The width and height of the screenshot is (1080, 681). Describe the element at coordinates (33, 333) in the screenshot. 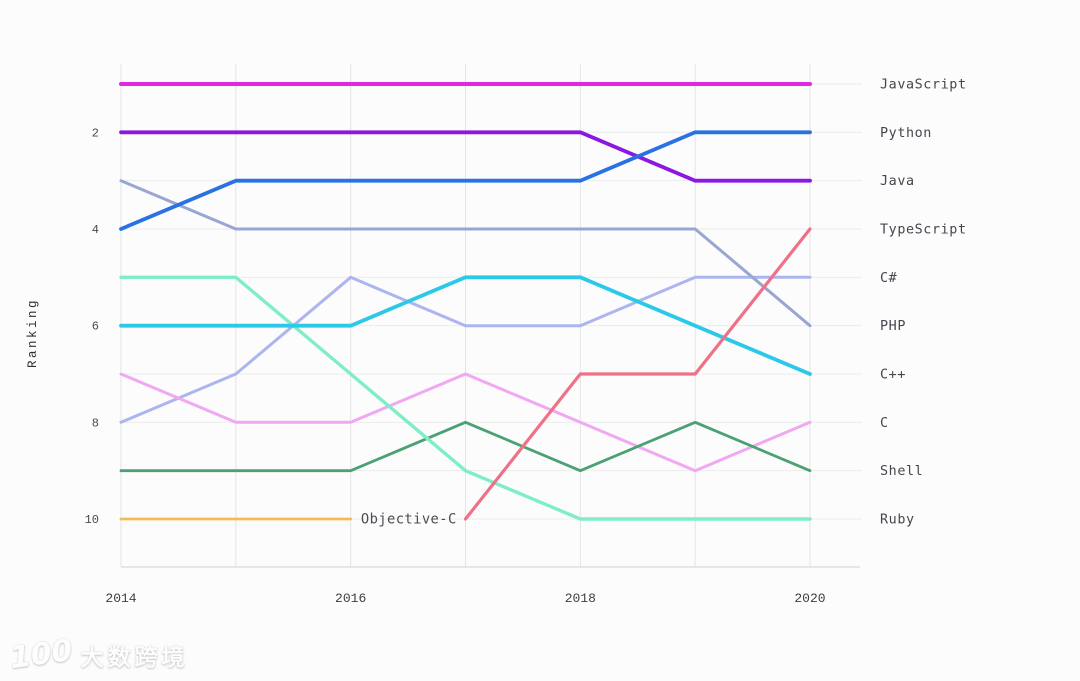

I see `y-axis-title: Ranking` at that location.